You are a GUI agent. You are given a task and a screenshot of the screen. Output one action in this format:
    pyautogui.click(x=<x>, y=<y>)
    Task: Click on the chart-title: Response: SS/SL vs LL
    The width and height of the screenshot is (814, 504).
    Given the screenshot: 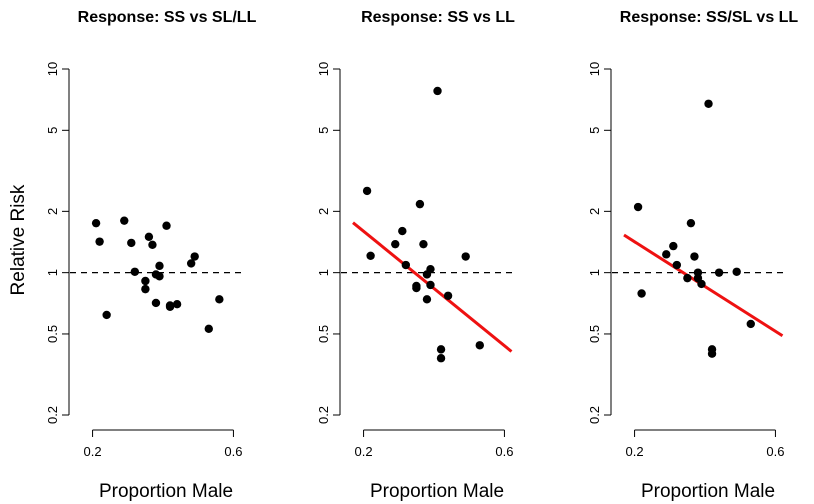 What is the action you would take?
    pyautogui.click(x=709, y=17)
    